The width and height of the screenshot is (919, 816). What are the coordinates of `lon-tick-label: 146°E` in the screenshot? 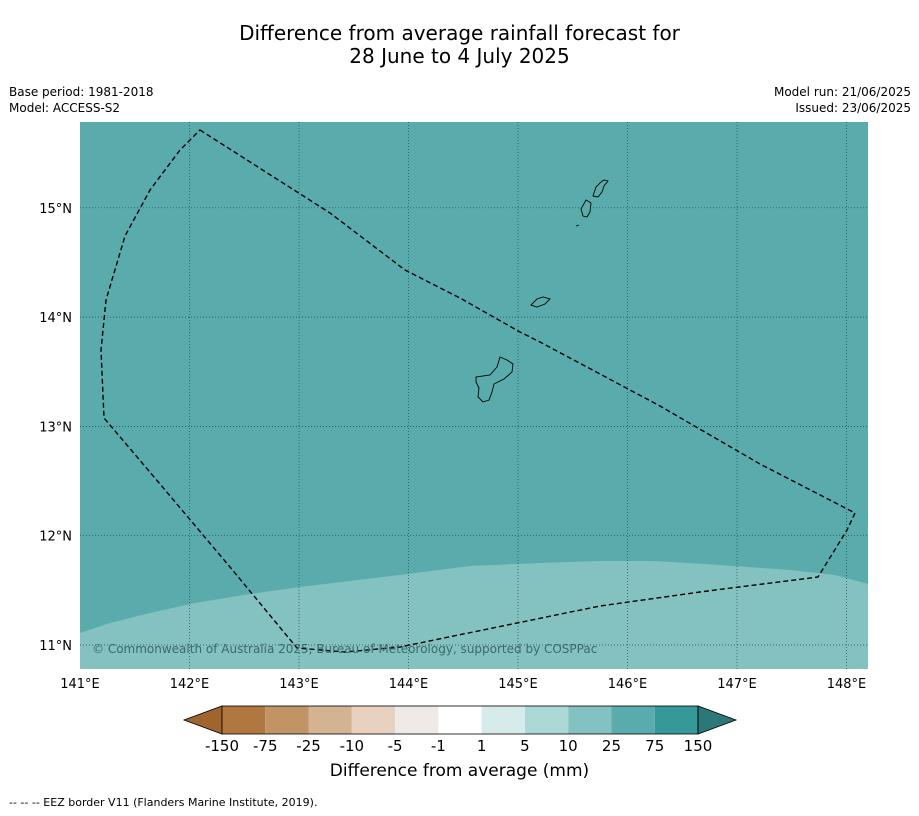 It's located at (628, 684).